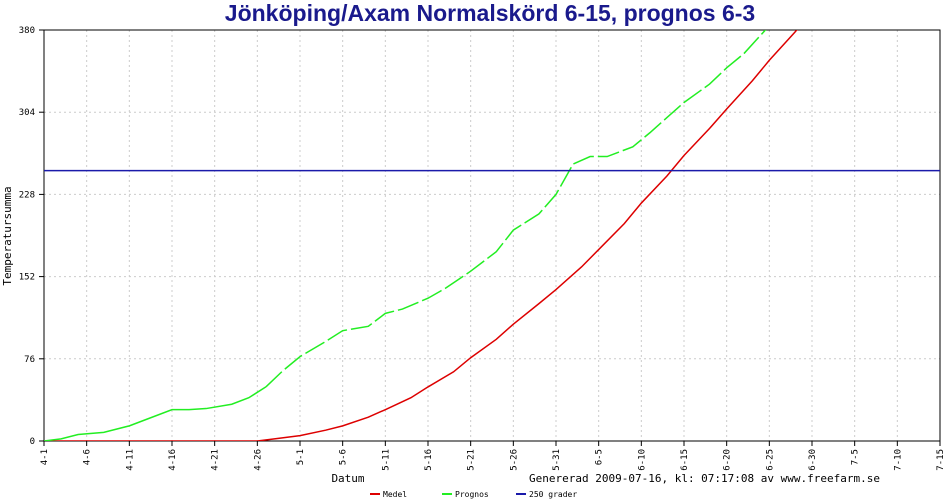  I want to click on x-tick-label: 5-21, so click(472, 460).